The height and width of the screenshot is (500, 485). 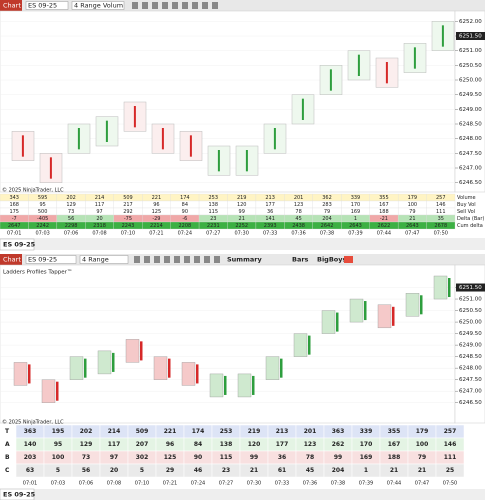 What do you see at coordinates (441, 225) in the screenshot?
I see `table-cell` at bounding box center [441, 225].